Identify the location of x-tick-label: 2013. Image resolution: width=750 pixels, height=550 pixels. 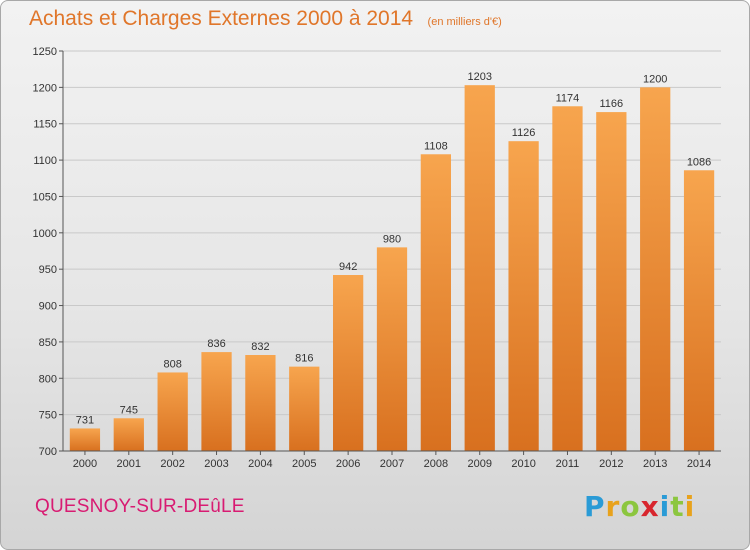
(655, 464).